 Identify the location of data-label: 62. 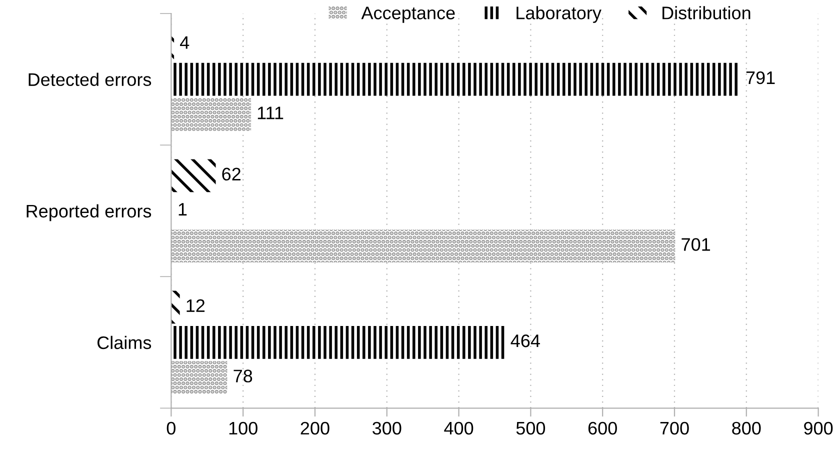
(231, 174).